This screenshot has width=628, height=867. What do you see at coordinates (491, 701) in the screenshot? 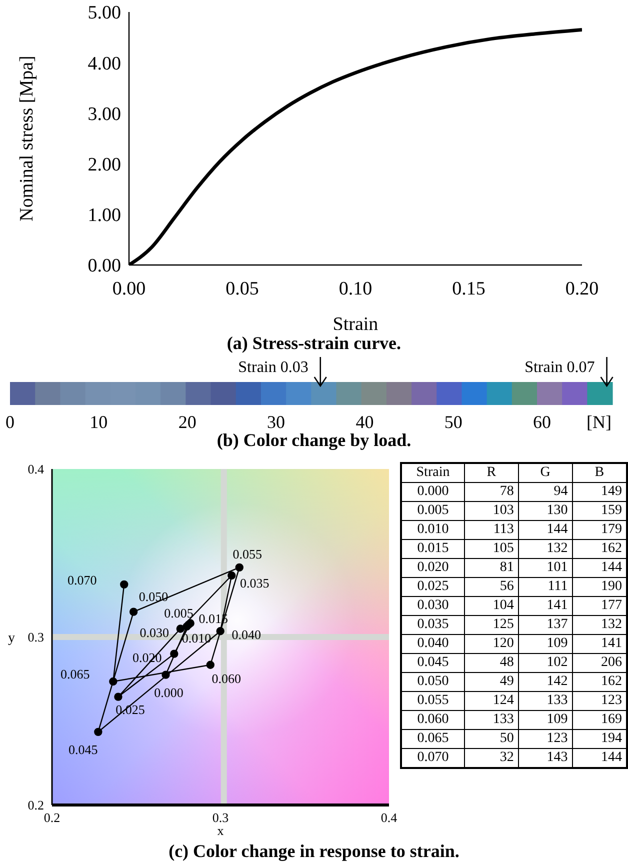
I see `data-label: 124` at bounding box center [491, 701].